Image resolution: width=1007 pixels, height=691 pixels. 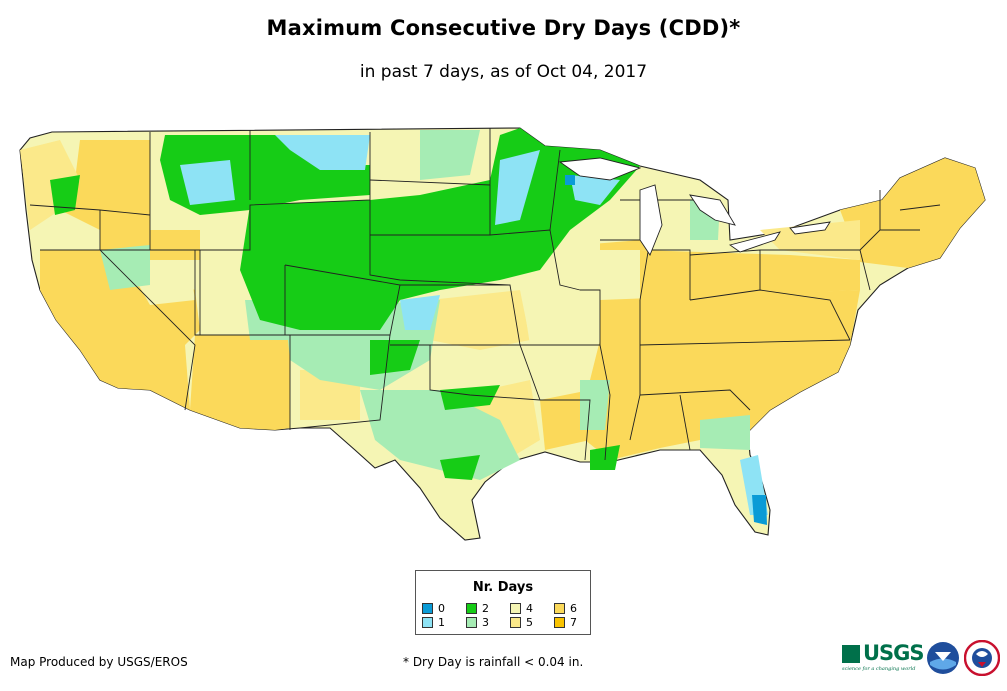 I want to click on legend-label: 4, so click(x=529, y=608).